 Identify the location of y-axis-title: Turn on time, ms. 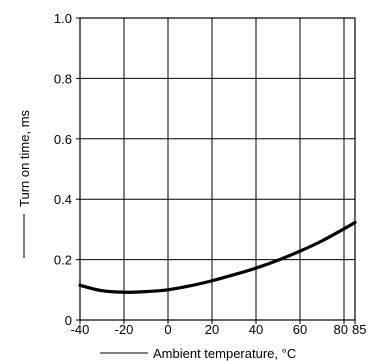
(24, 158).